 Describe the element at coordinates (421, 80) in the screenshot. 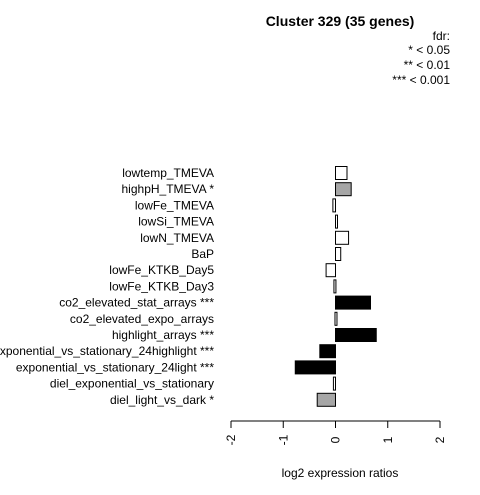

I see `legend-entry: *** < 0.001` at that location.